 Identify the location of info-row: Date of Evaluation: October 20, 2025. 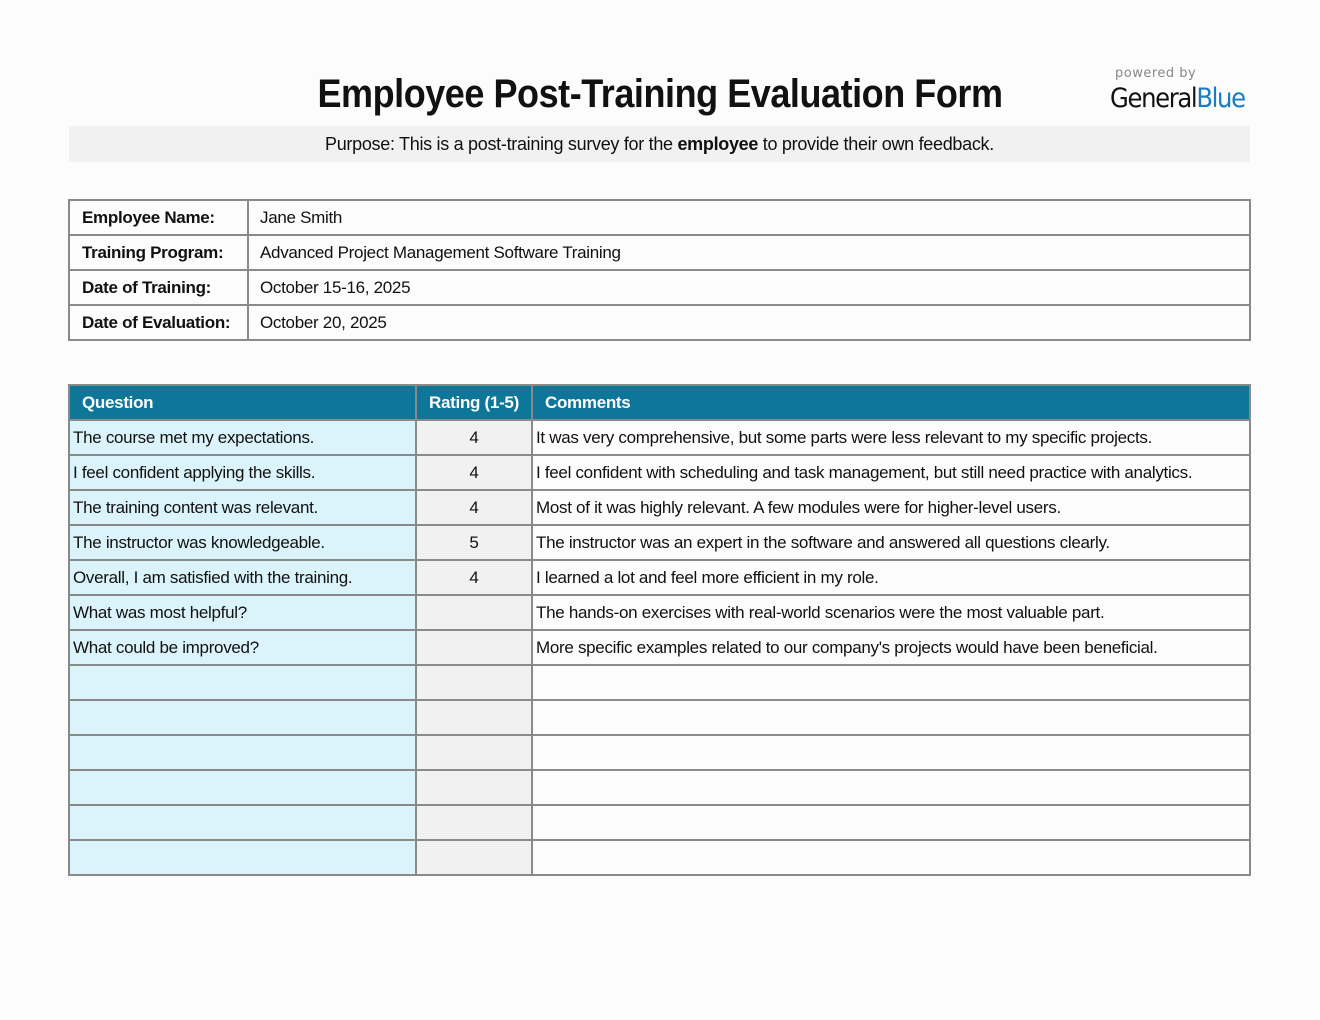
(659, 322).